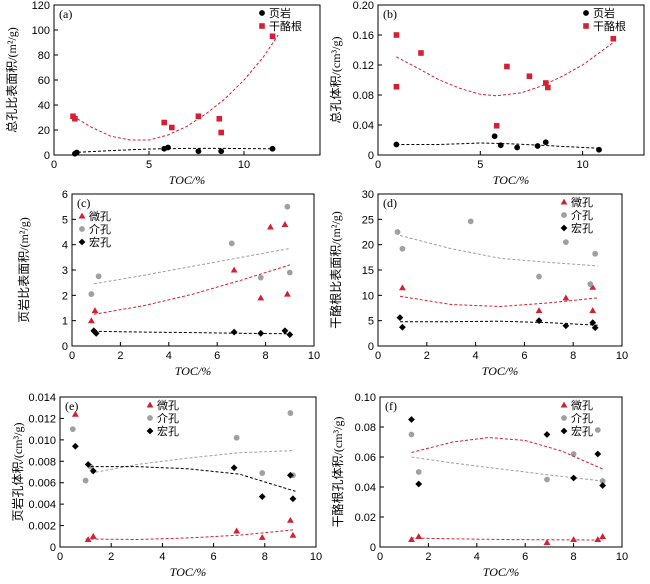 The width and height of the screenshot is (650, 584). I want to click on panel-label: (f), so click(391, 406).